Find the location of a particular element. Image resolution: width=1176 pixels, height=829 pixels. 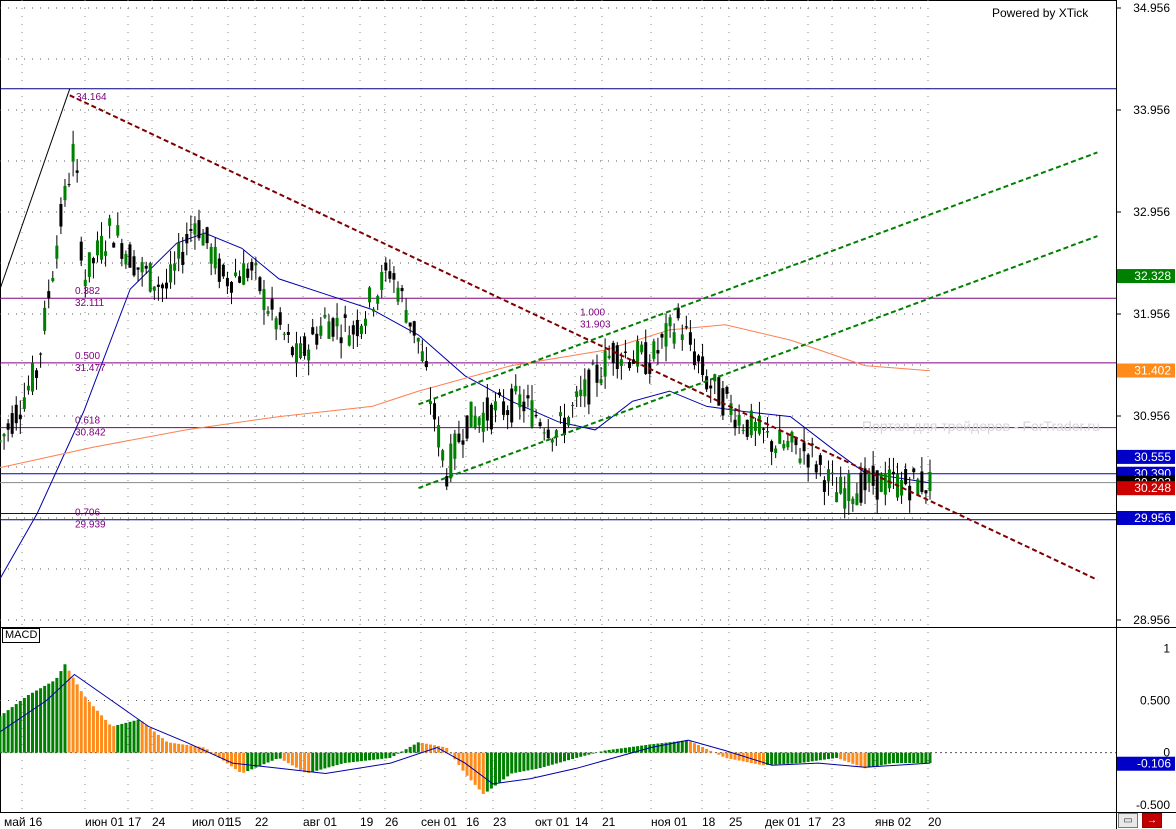

status-toolbar: ▭ → is located at coordinates (1146, 820).